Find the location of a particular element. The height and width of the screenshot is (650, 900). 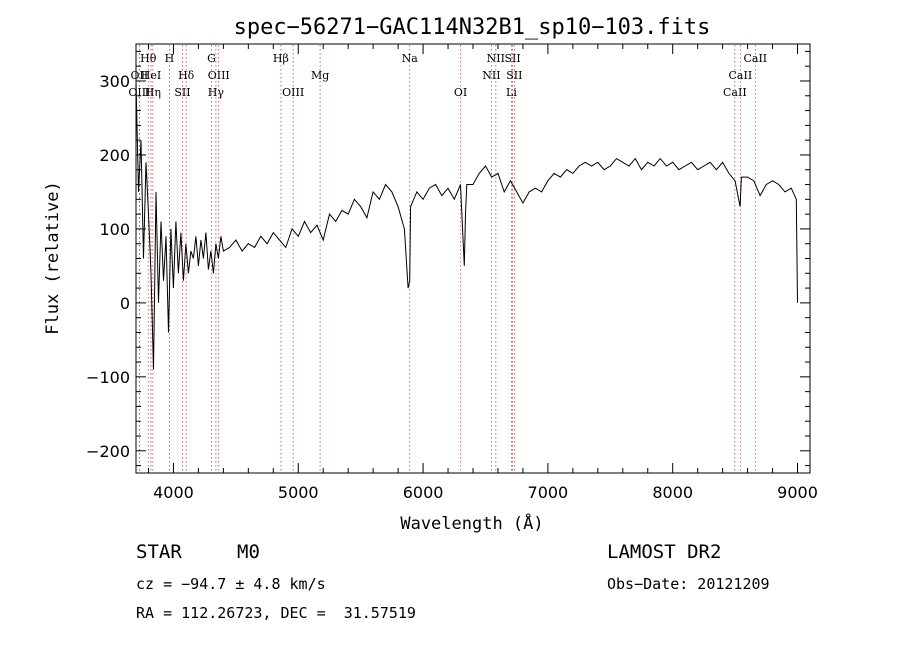

line-label-4: Hη is located at coordinates (153, 92).